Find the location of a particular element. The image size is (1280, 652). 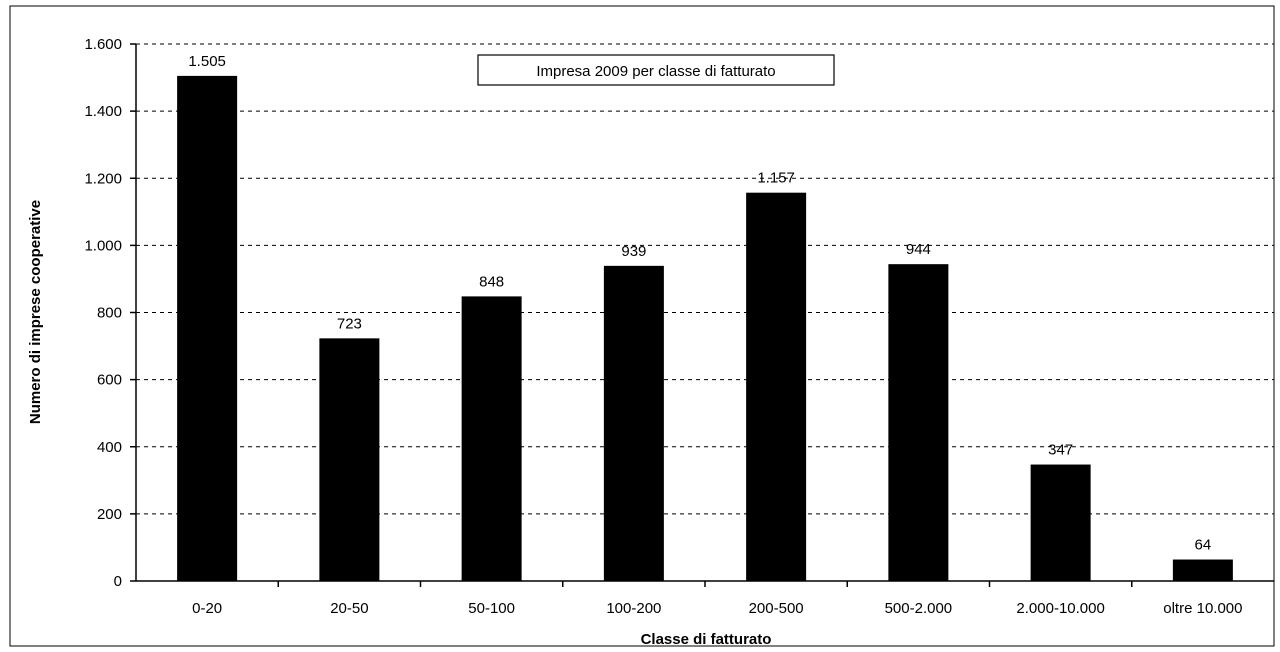

data-label: 1.157 is located at coordinates (776, 178).